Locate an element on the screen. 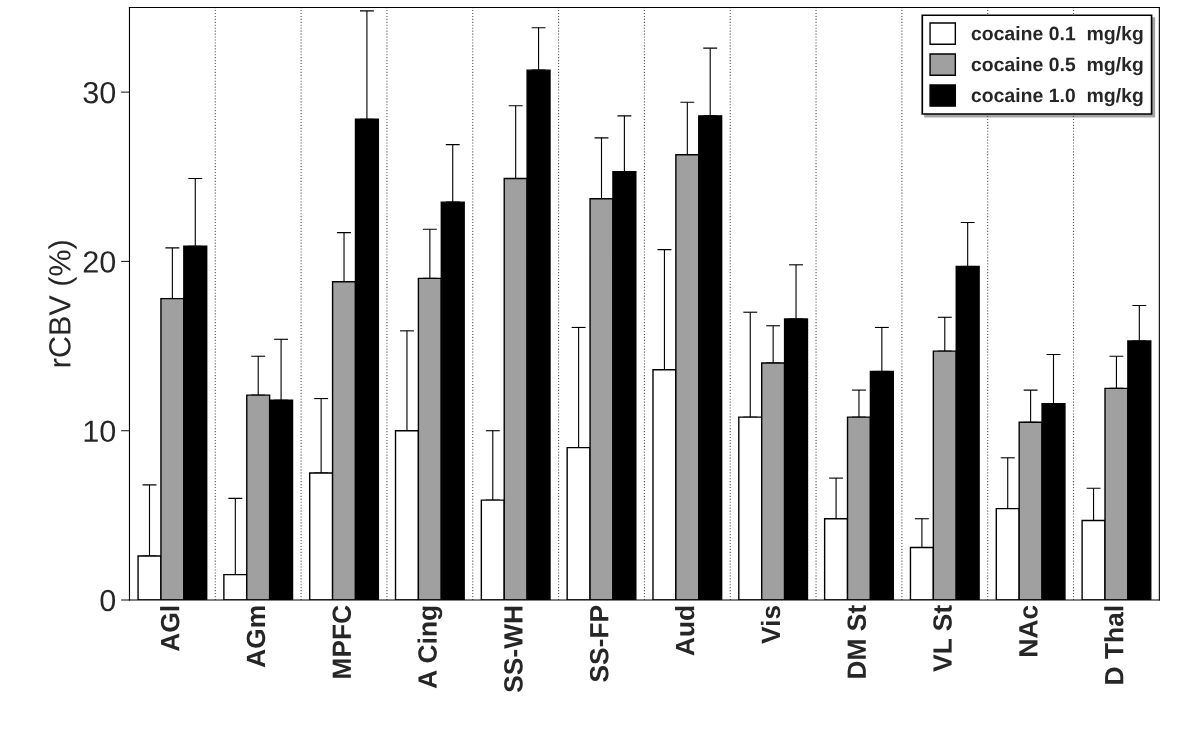  x-tick-label: SS-FP is located at coordinates (599, 643).